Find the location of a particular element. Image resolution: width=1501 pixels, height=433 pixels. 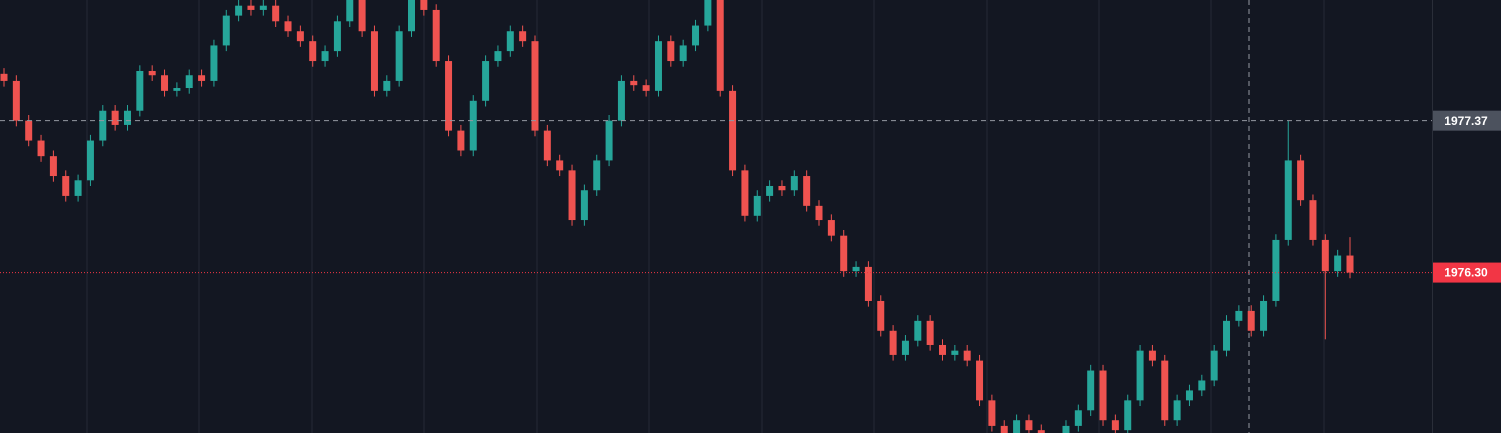

crosshair-price-tag is located at coordinates (1467, 120).